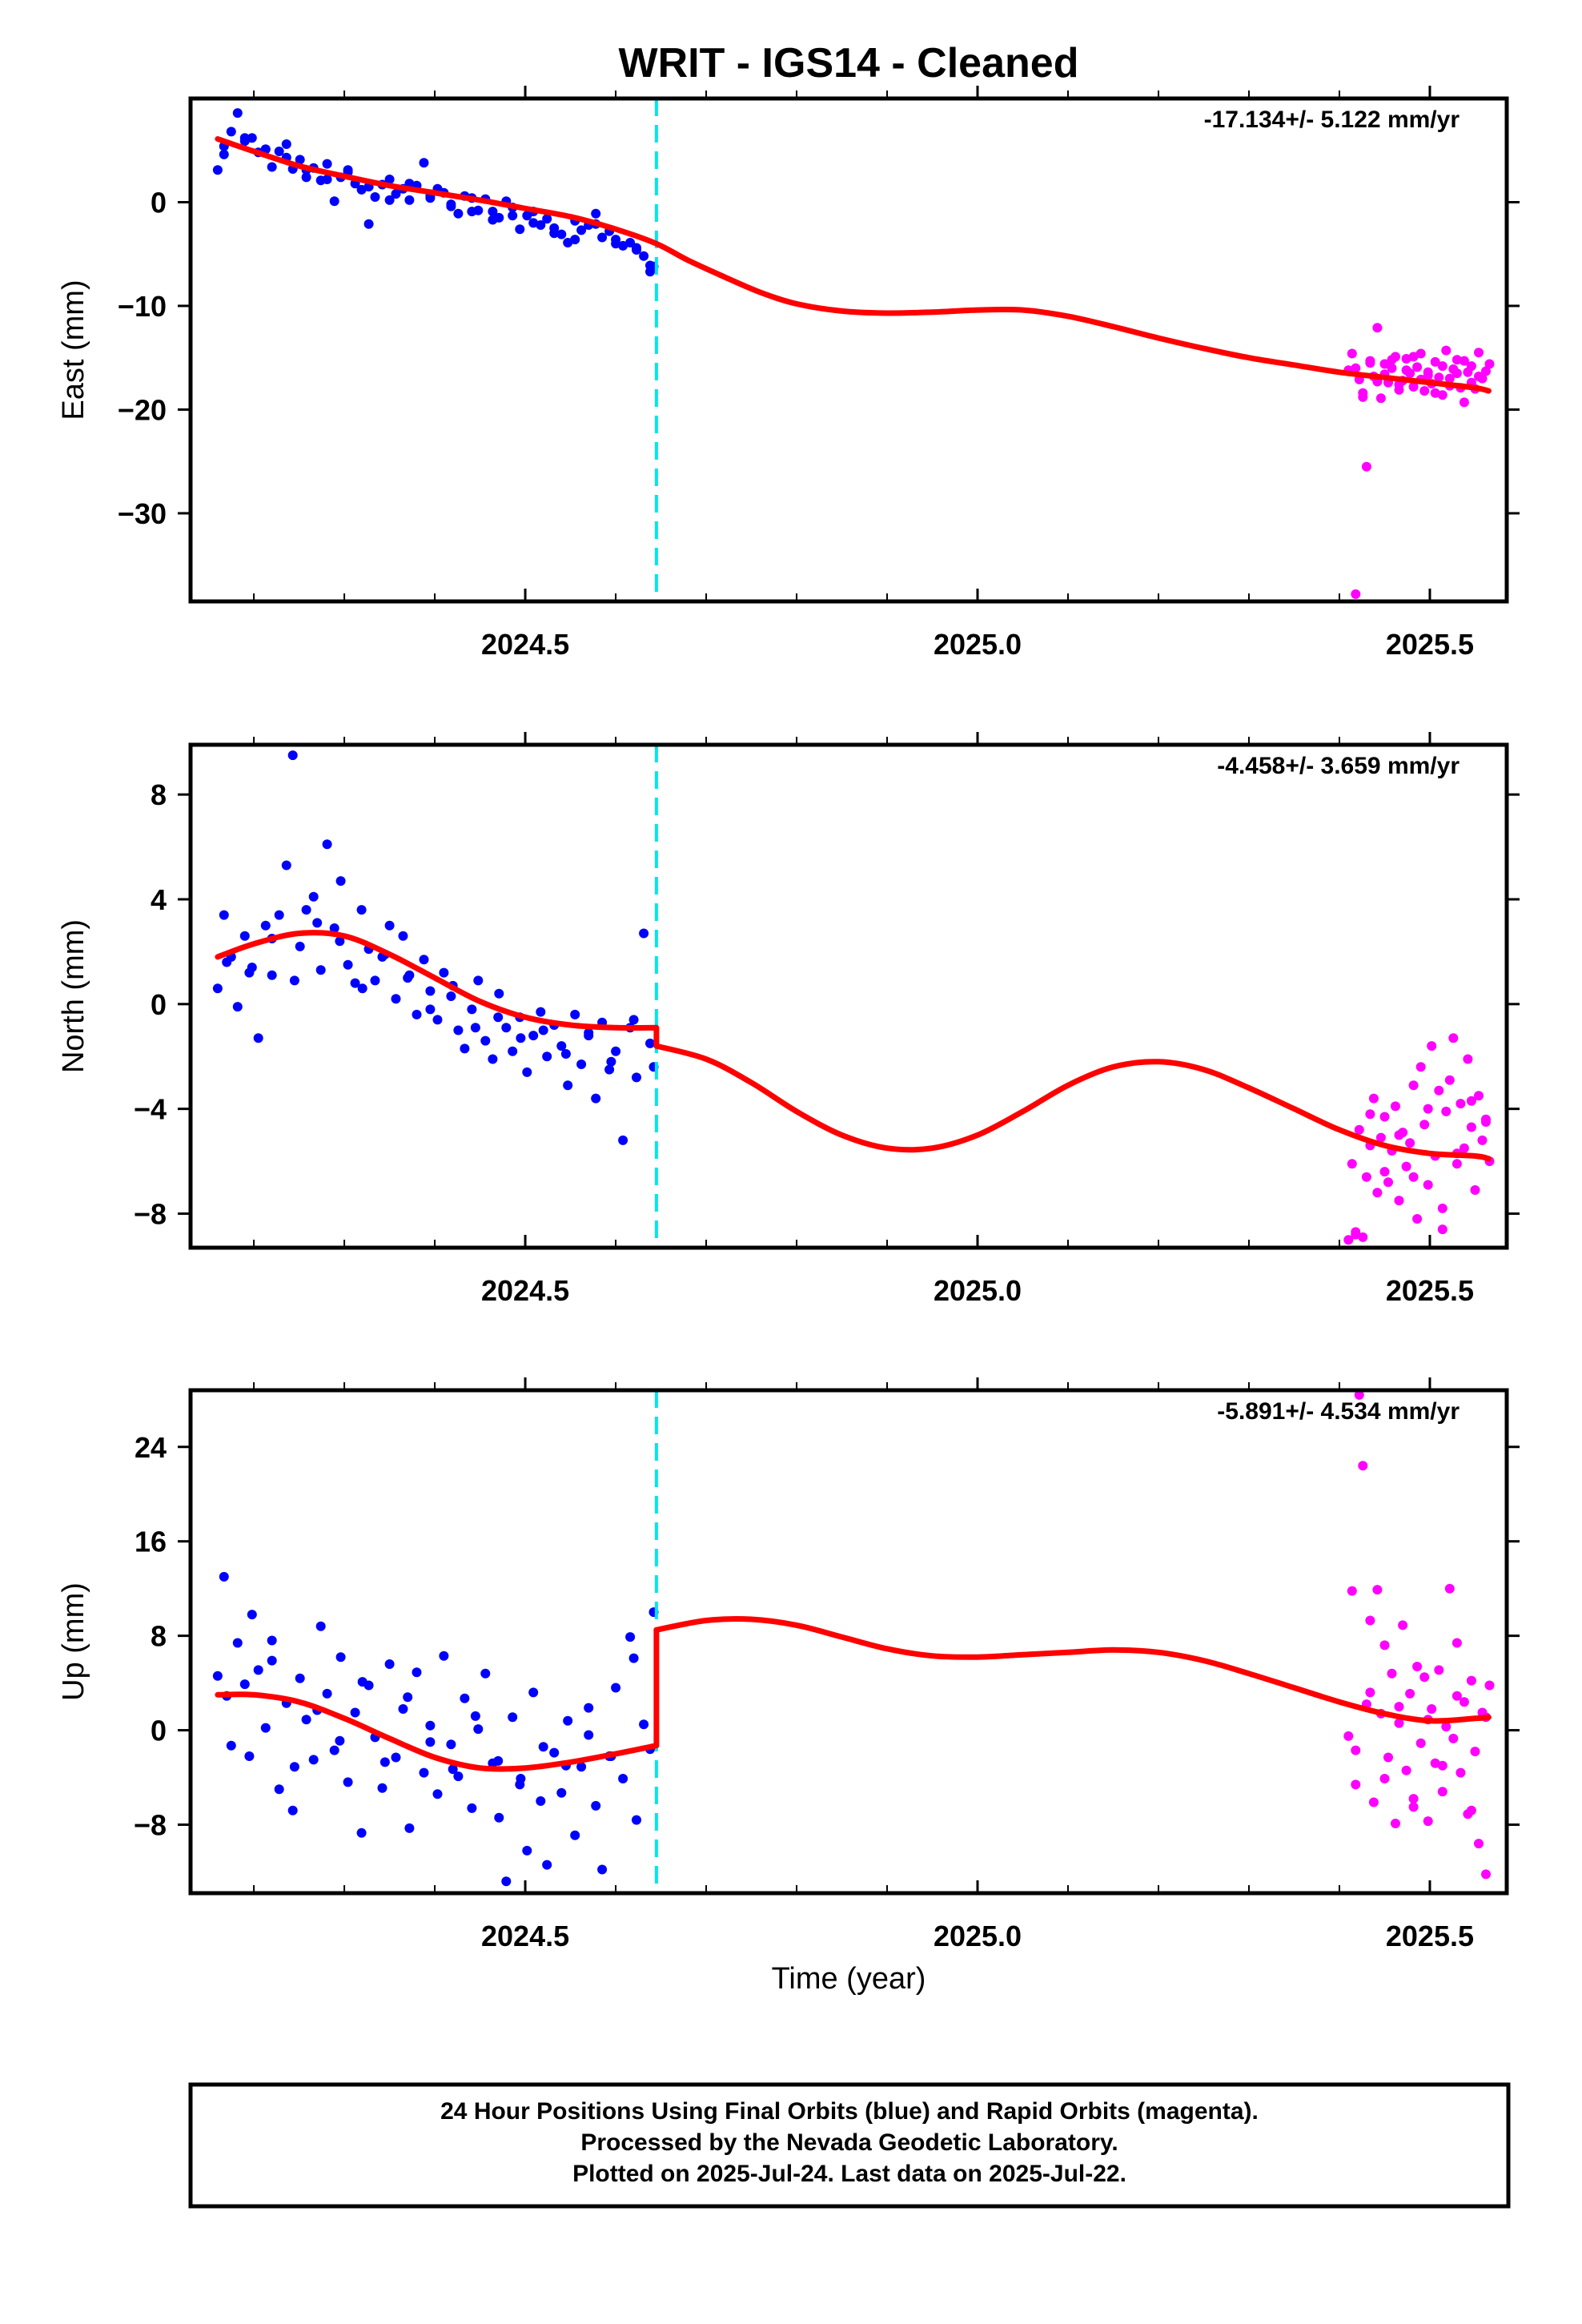  I want to click on y-axis-title: North (mm), so click(74, 996).